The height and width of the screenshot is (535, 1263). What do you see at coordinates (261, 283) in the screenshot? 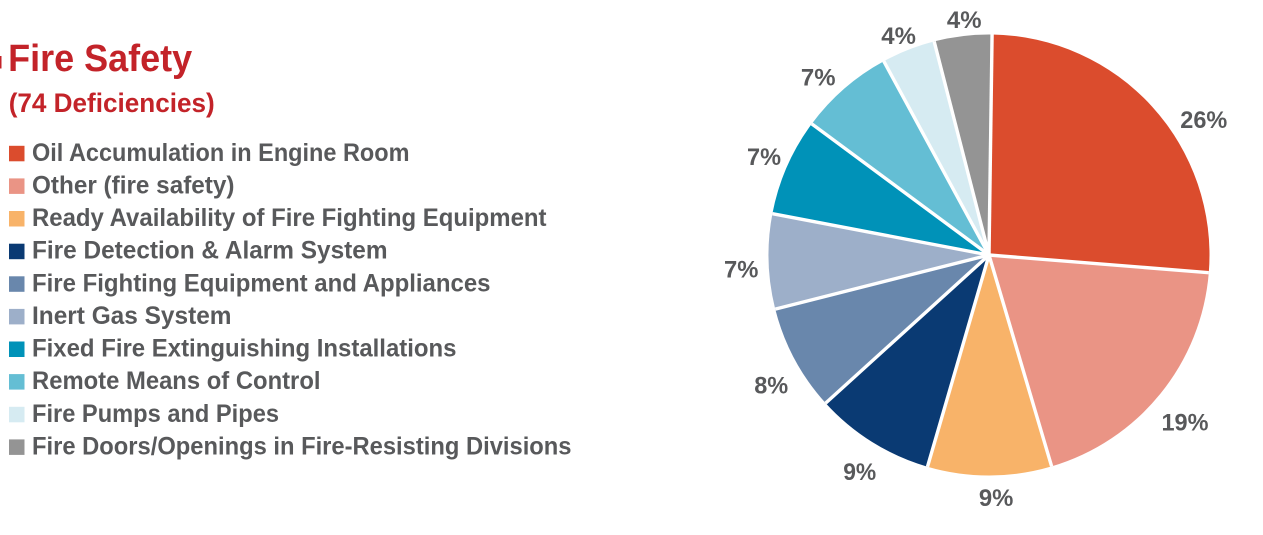
I see `svg-text:Fire Fighting Equipment and Ap: Fire Fighting Equipment and Appliances` at bounding box center [261, 283].